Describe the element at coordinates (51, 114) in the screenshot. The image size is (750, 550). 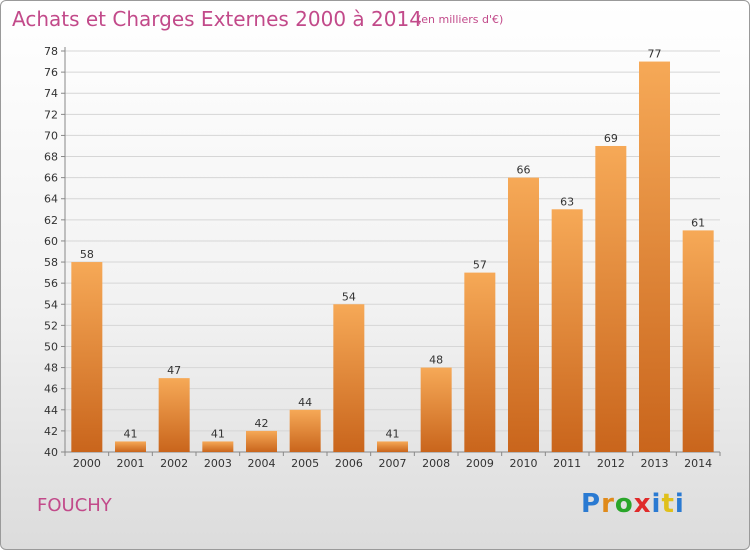
I see `ytick-label-72: 72` at that location.